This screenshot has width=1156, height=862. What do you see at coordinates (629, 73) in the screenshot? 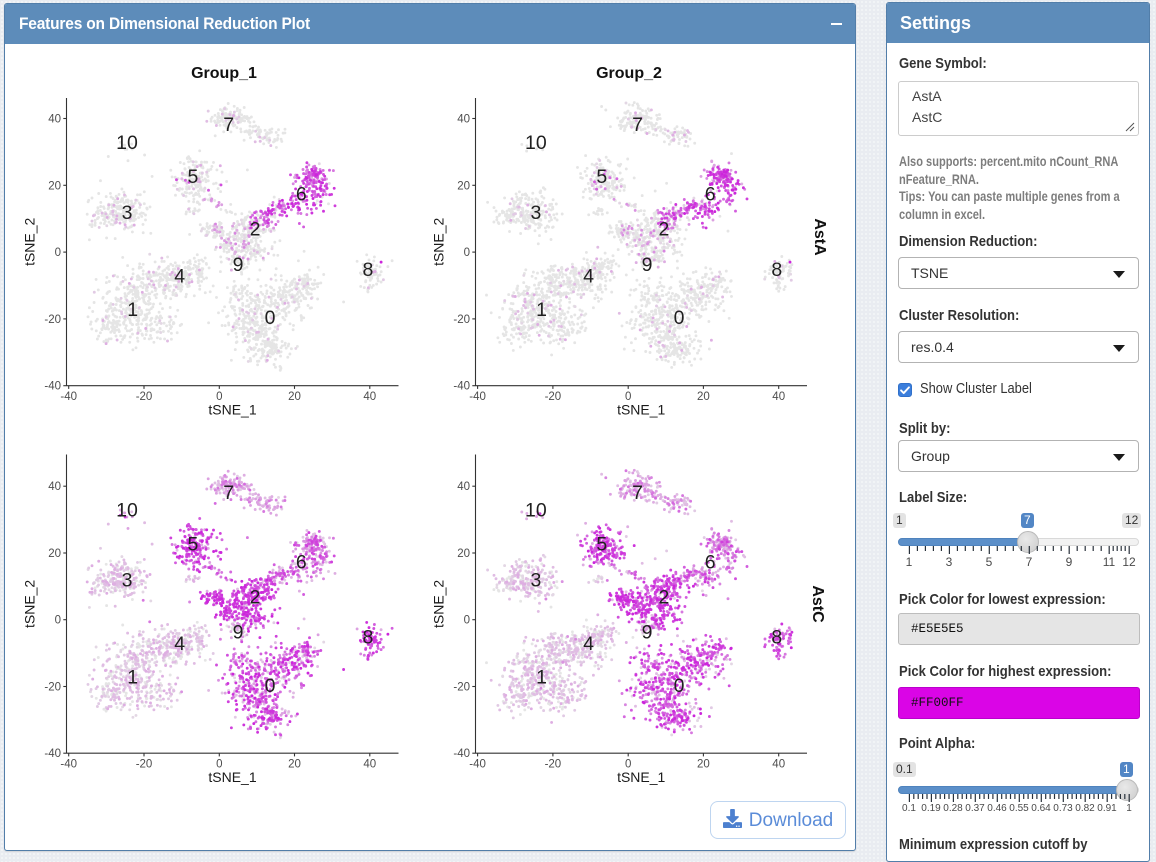
I see `svg-text: Group_2` at bounding box center [629, 73].